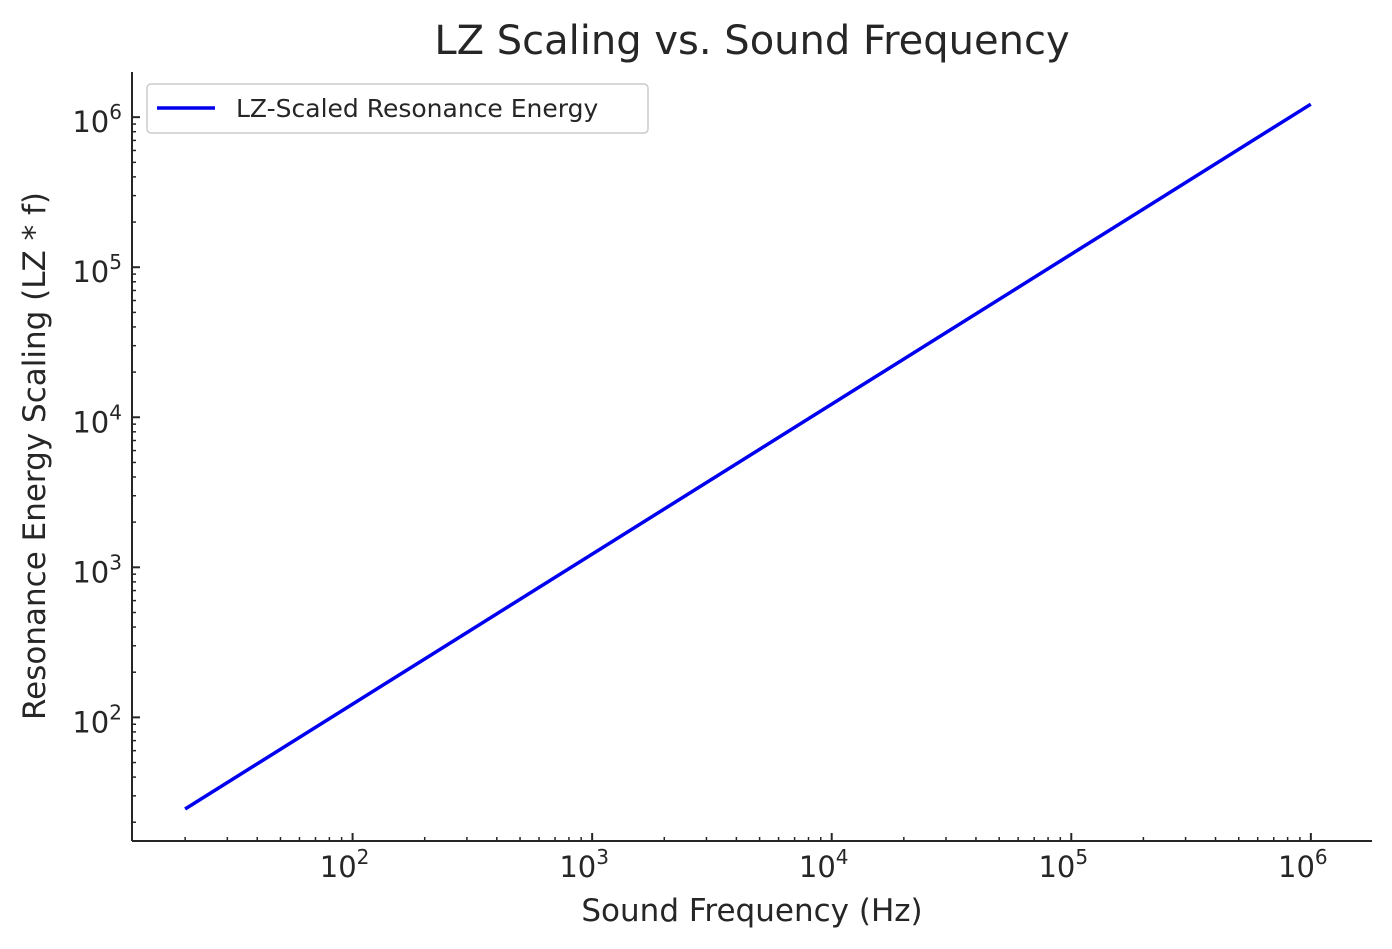  Describe the element at coordinates (97, 569) in the screenshot. I see `y-tick-label-1: 10³` at that location.